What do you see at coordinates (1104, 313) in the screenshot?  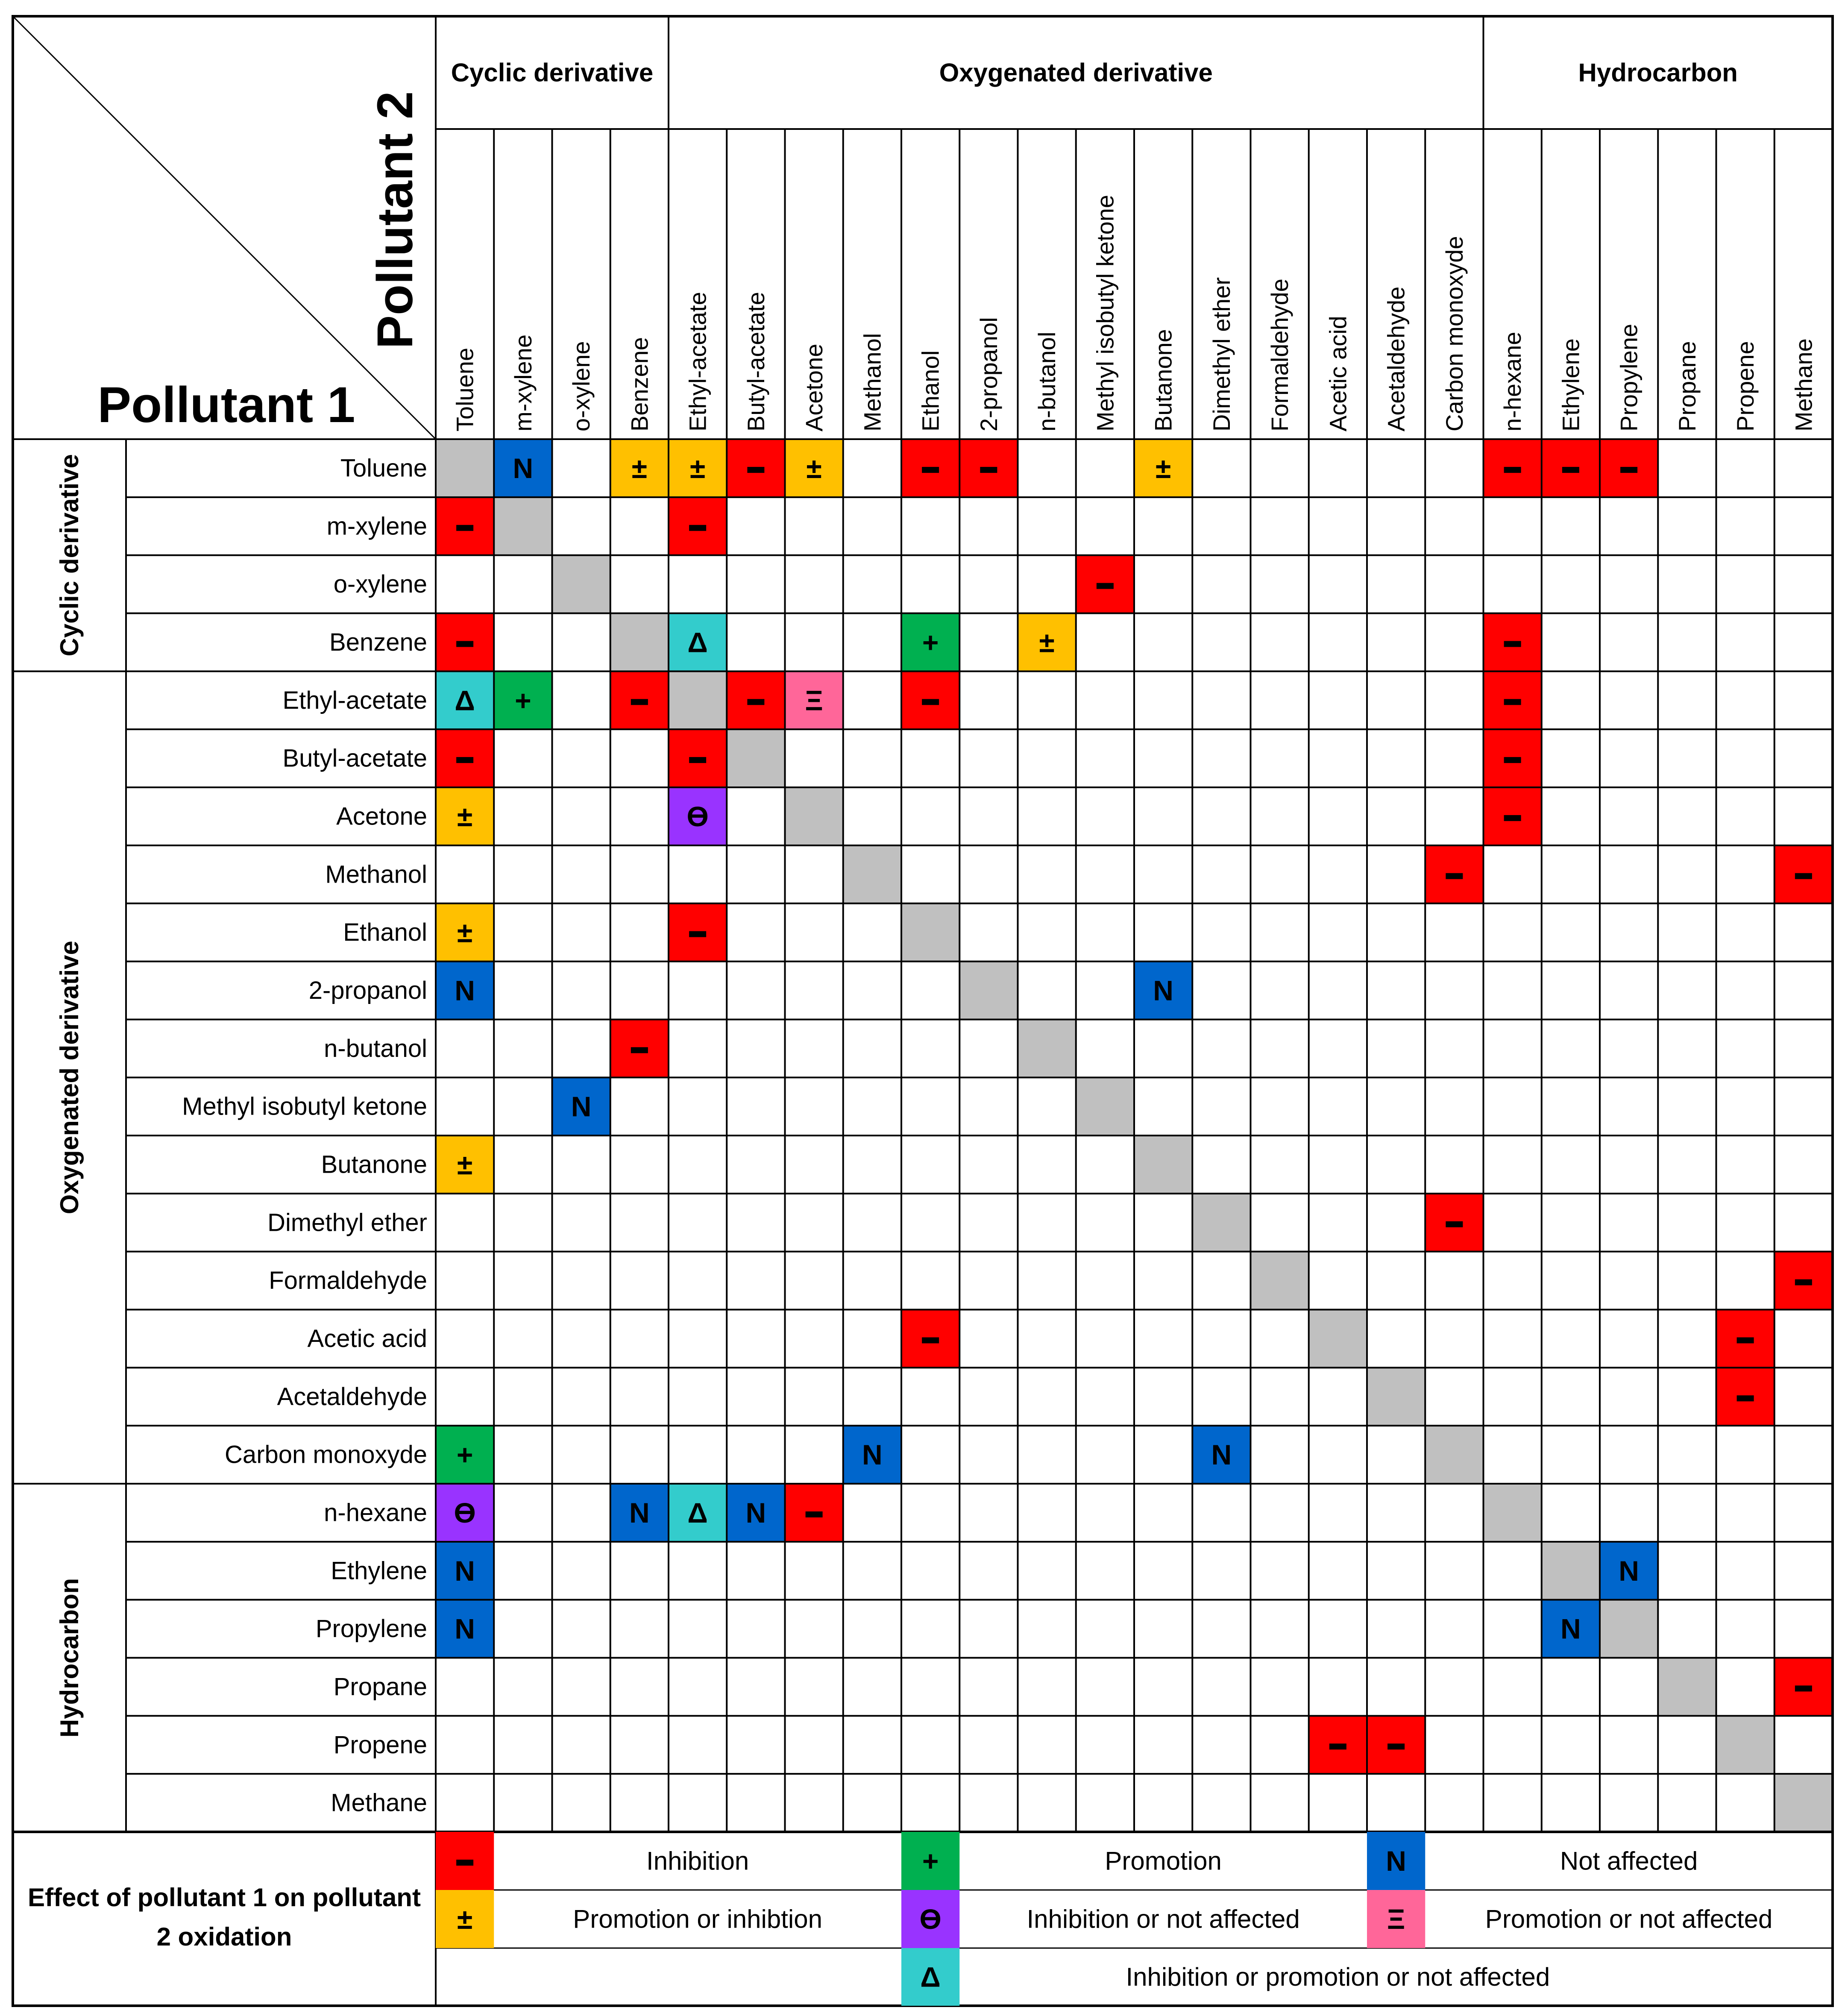 I see `col-label-methyl-isobutyl-ketone: Methyl isobutyl ketone` at bounding box center [1104, 313].